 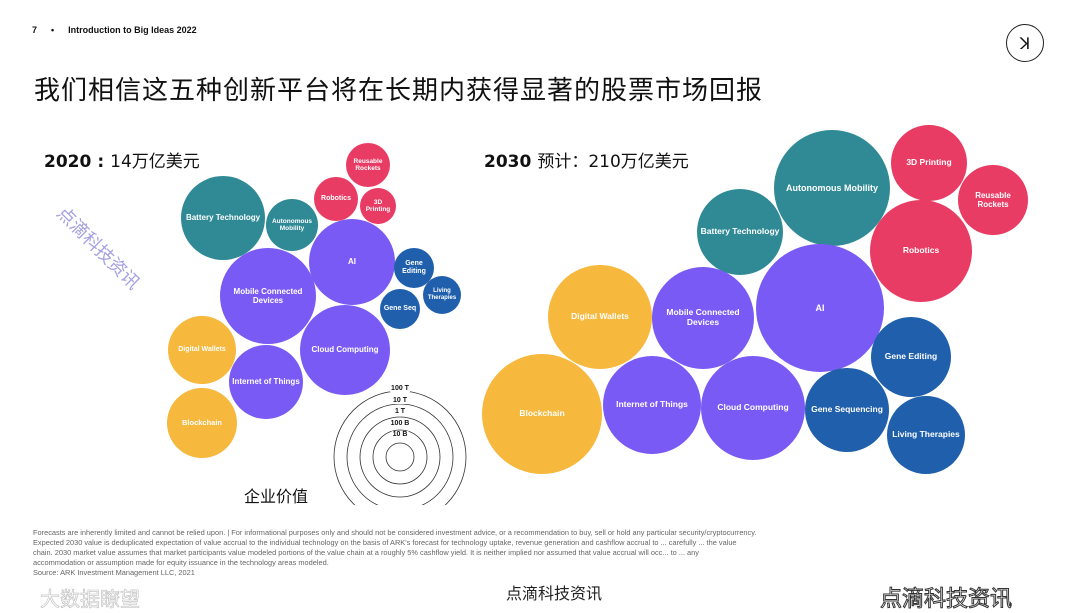 I want to click on bubble-2030-blockchain: Blockchain, so click(x=542, y=414).